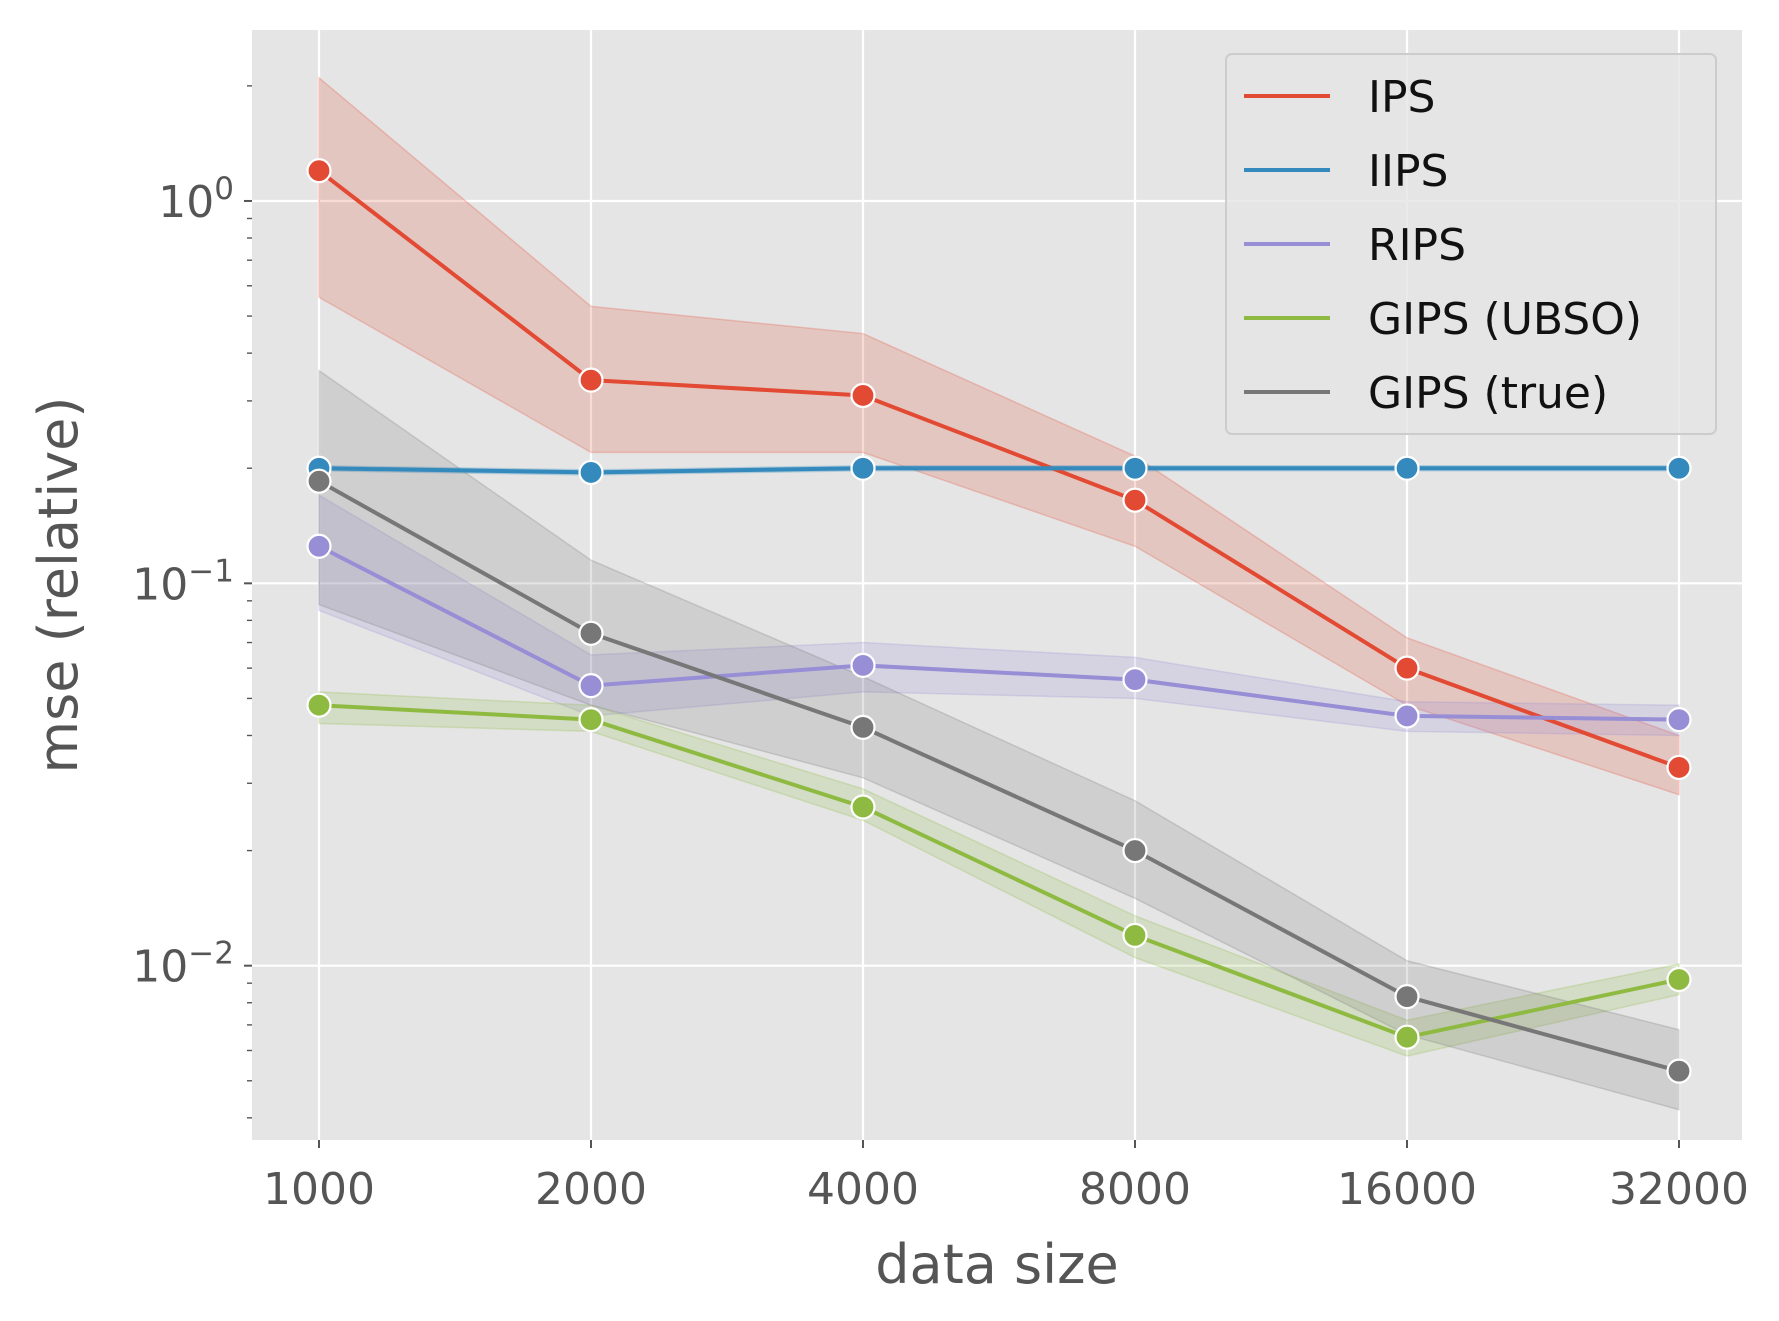 Image resolution: width=1779 pixels, height=1321 pixels. Describe the element at coordinates (863, 1189) in the screenshot. I see `x-tick-label: 4000` at that location.